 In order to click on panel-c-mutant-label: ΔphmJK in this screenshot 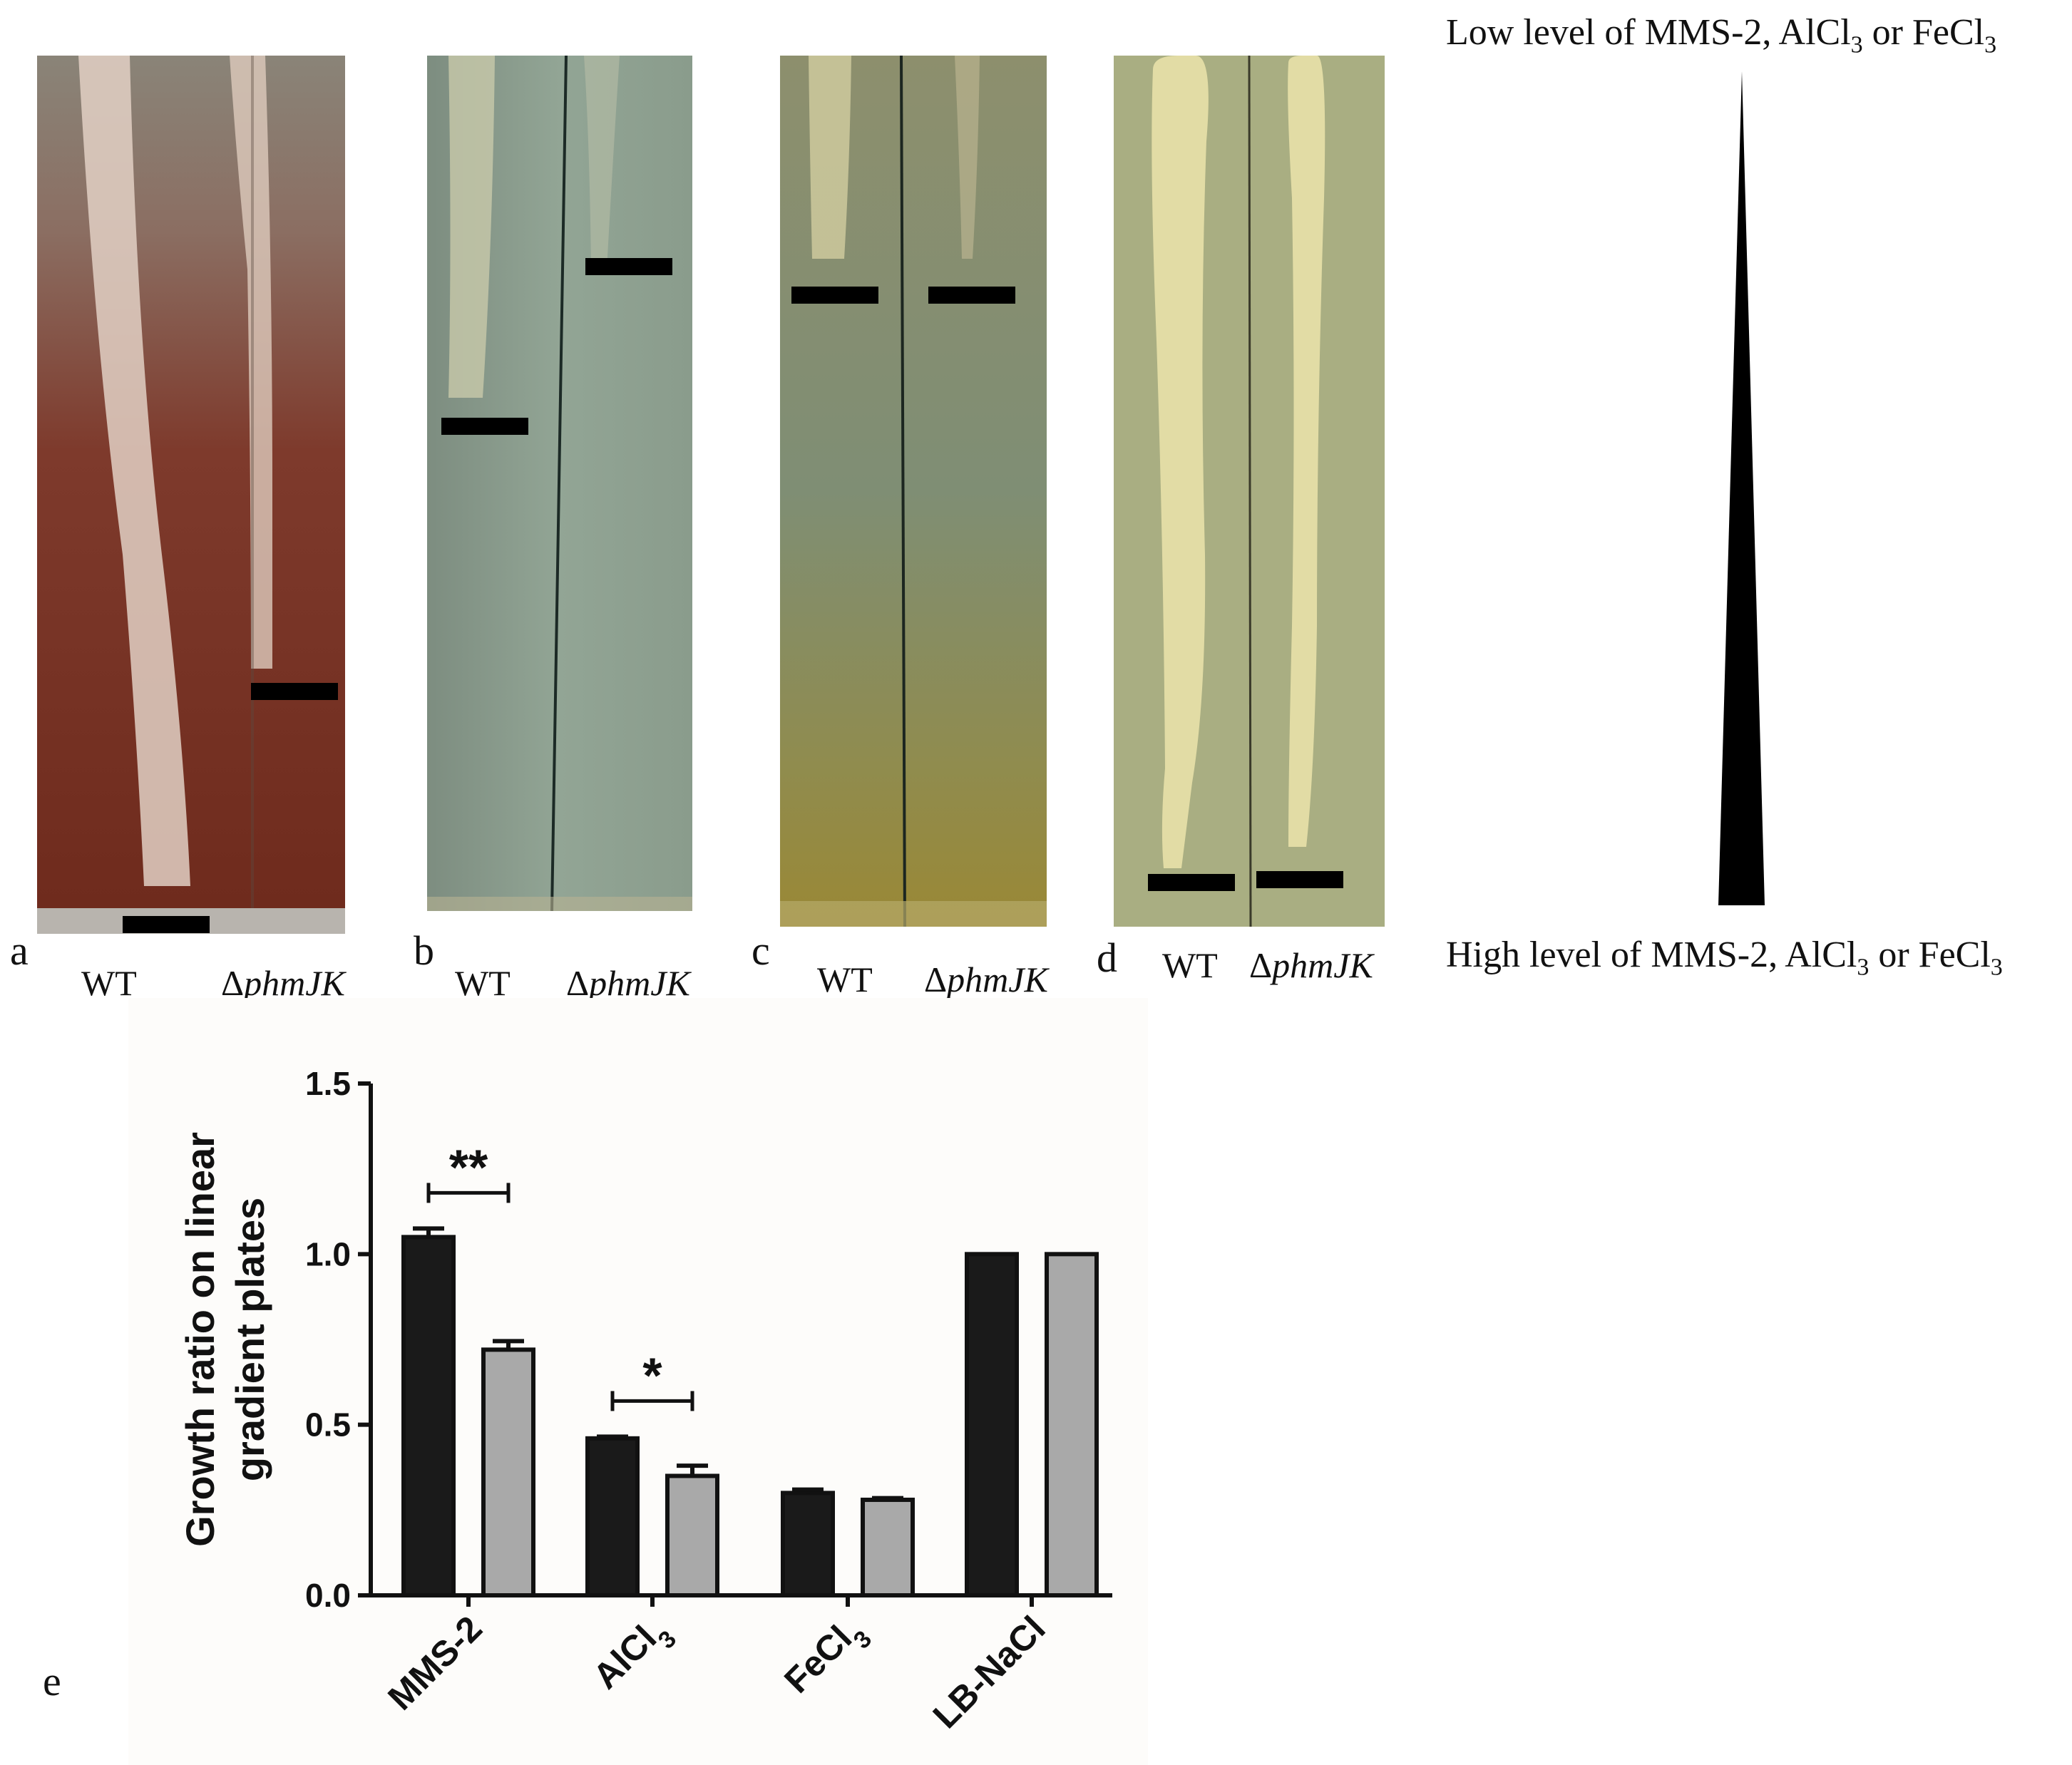, I will do `click(986, 979)`.